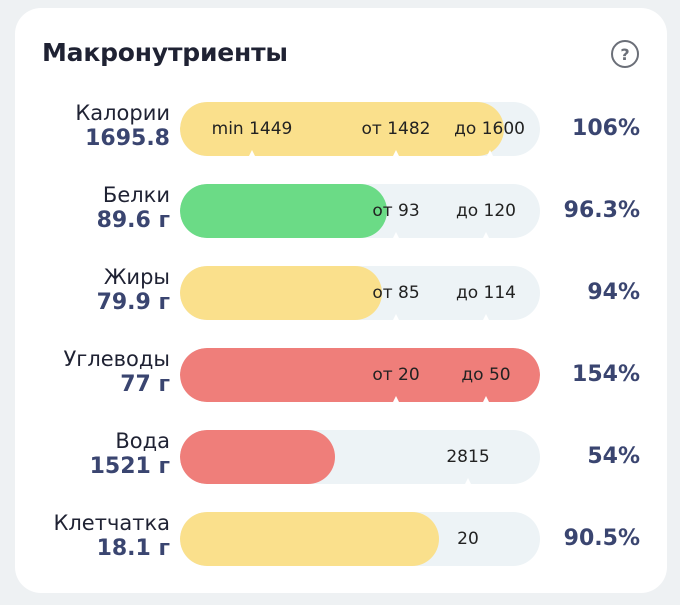 This screenshot has width=680, height=605. What do you see at coordinates (468, 539) in the screenshot?
I see `target-label: 20` at bounding box center [468, 539].